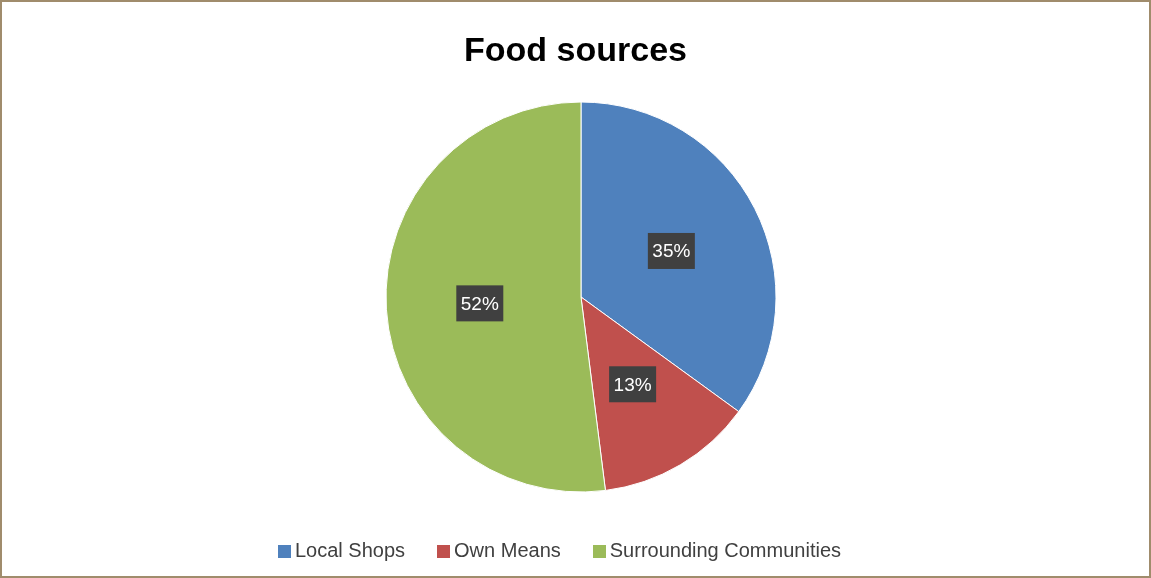 The width and height of the screenshot is (1151, 578). Describe the element at coordinates (479, 303) in the screenshot. I see `data-label: 52%` at that location.